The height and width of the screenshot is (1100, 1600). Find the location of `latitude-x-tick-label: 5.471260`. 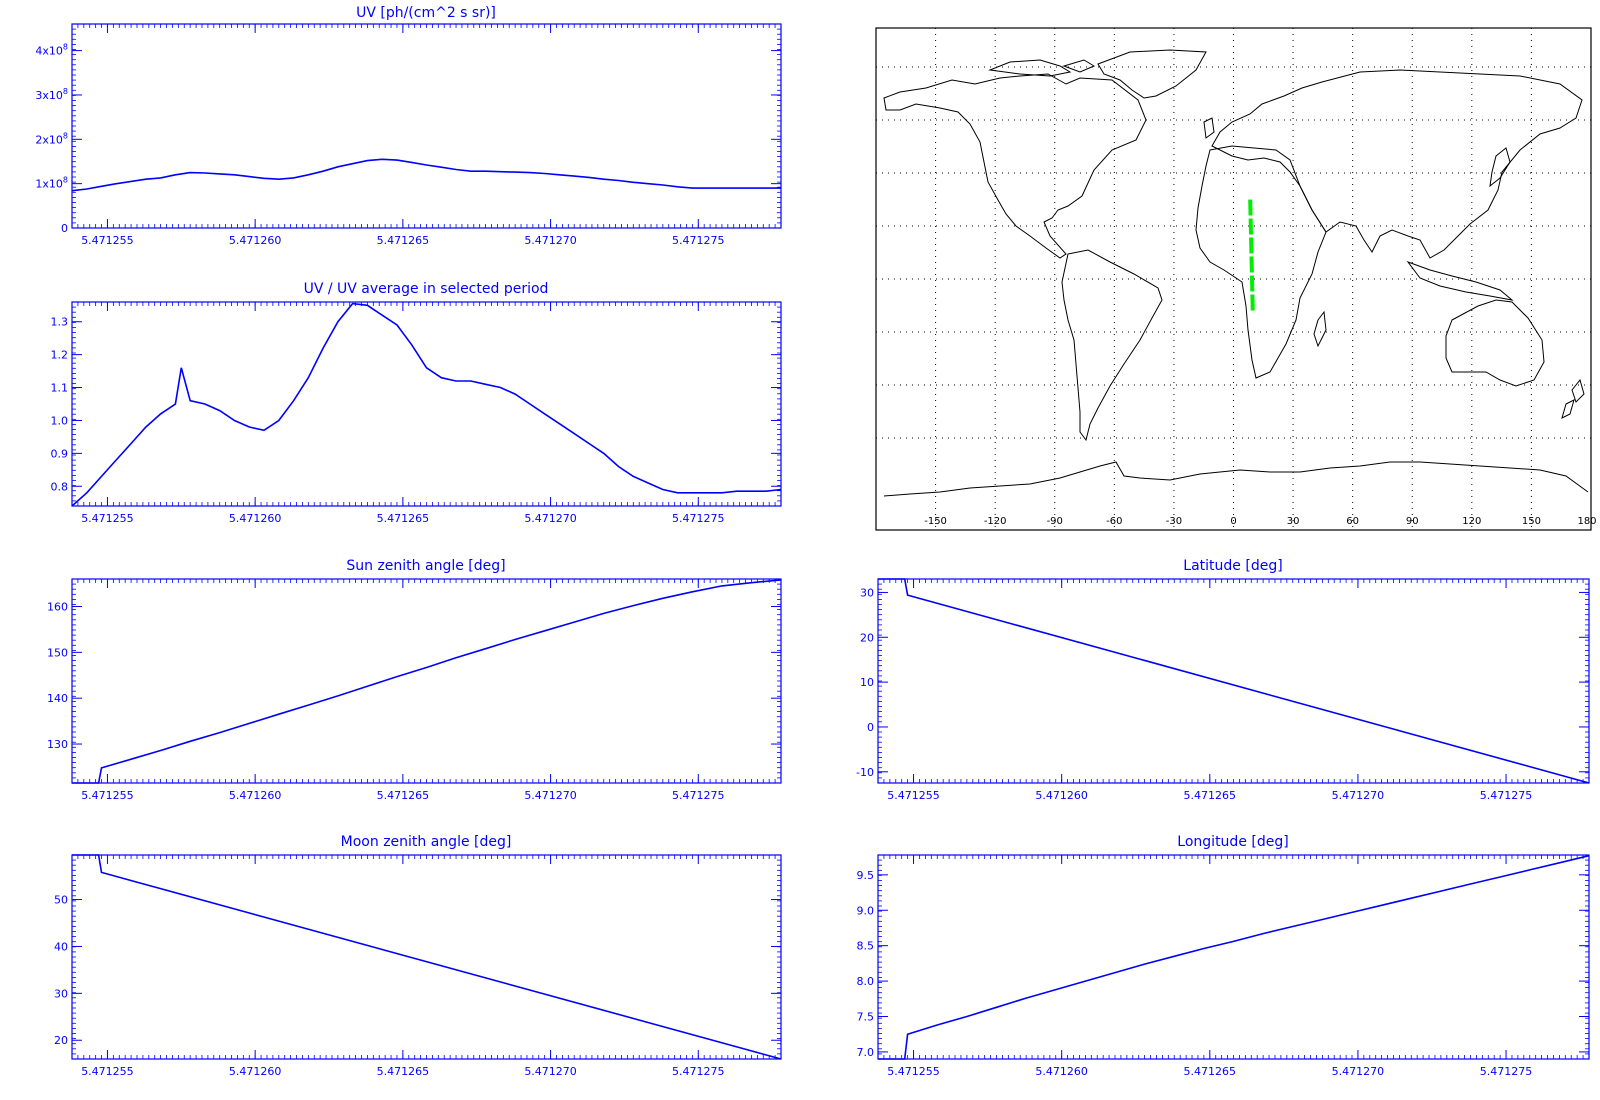

latitude-x-tick-label: 5.471260 is located at coordinates (1061, 795).